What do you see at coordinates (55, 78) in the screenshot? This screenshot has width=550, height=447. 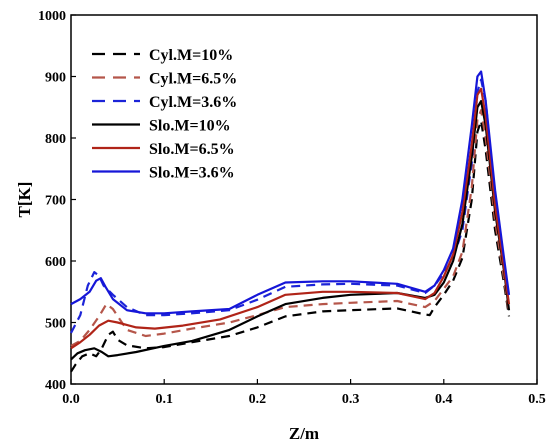 I see `y-tick-label: 900` at bounding box center [55, 78].